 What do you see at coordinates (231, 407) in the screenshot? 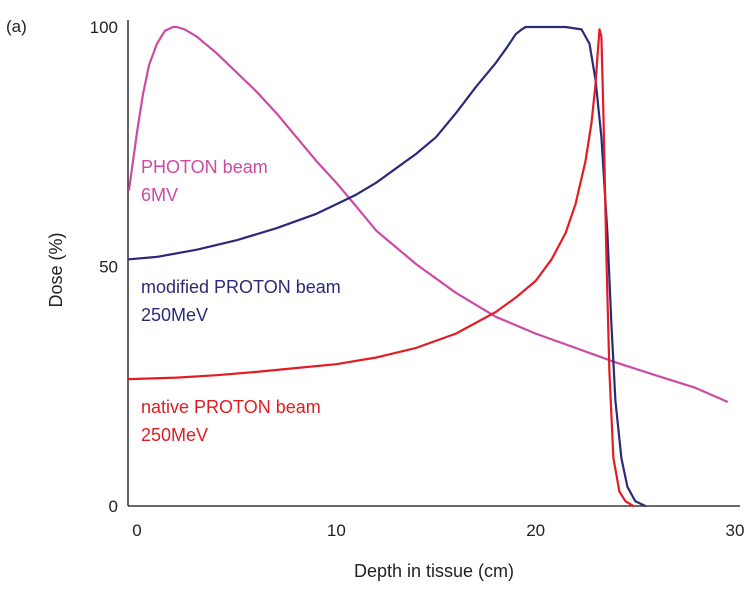
I see `series-label-native-proton-beam-250mev: native PROTON beam` at bounding box center [231, 407].